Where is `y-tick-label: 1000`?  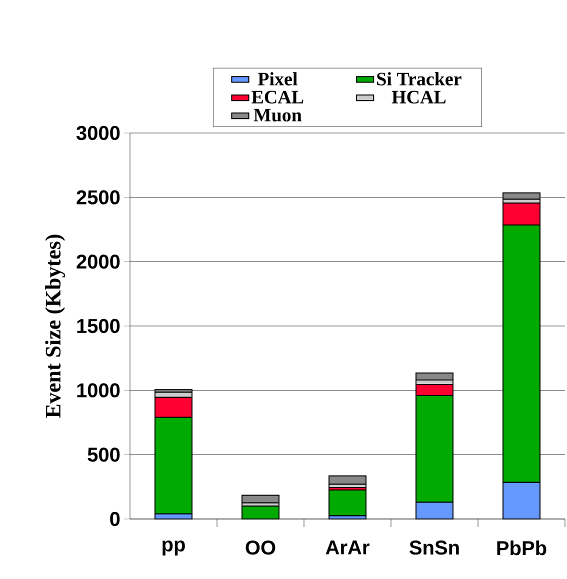 y-tick-label: 1000 is located at coordinates (98, 390).